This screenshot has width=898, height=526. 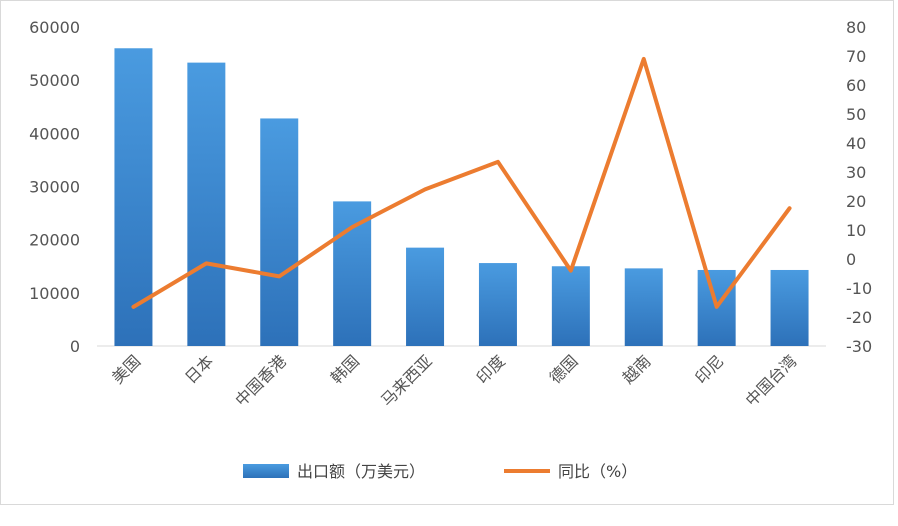 I want to click on legend-line-label: 同比（%）, so click(x=597, y=471).